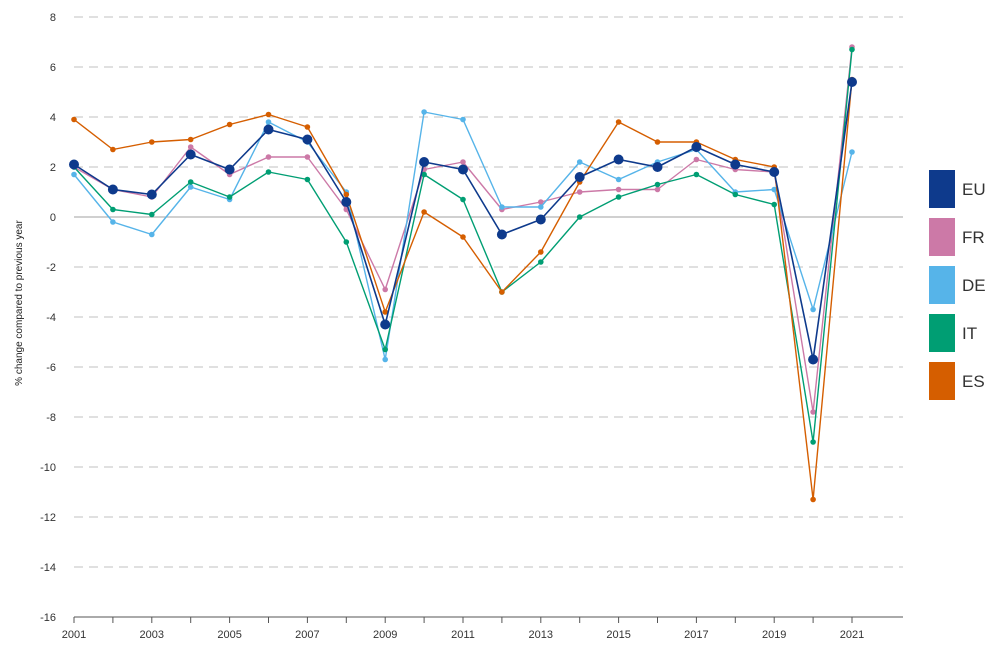 Image resolution: width=1004 pixels, height=654 pixels. I want to click on legend-item-it: IT, so click(953, 333).